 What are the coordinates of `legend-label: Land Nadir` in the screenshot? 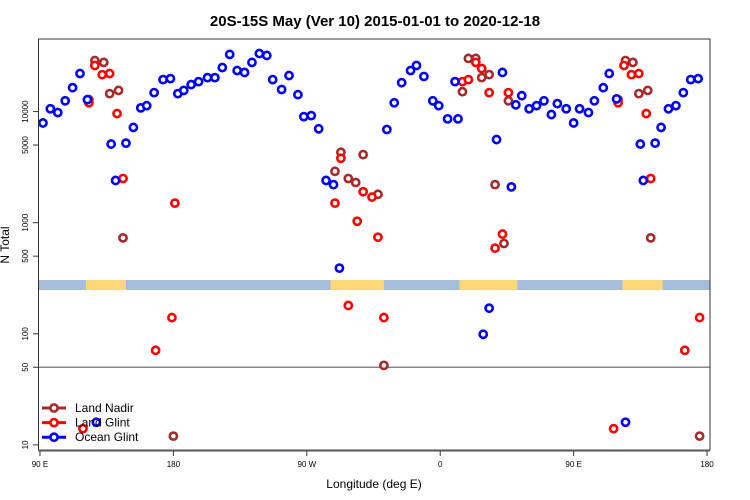 It's located at (104, 408).